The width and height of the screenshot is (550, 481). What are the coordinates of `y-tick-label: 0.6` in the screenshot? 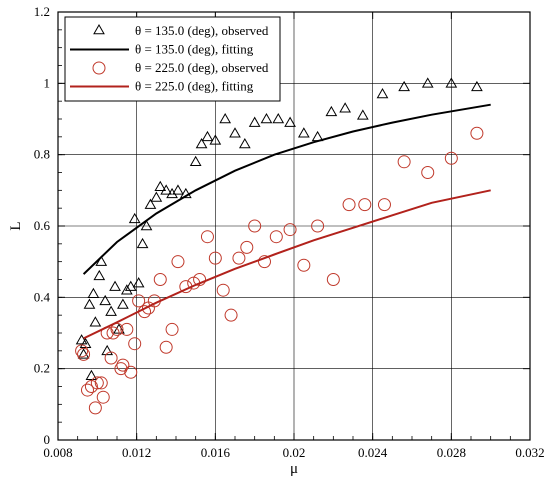 It's located at (42, 225).